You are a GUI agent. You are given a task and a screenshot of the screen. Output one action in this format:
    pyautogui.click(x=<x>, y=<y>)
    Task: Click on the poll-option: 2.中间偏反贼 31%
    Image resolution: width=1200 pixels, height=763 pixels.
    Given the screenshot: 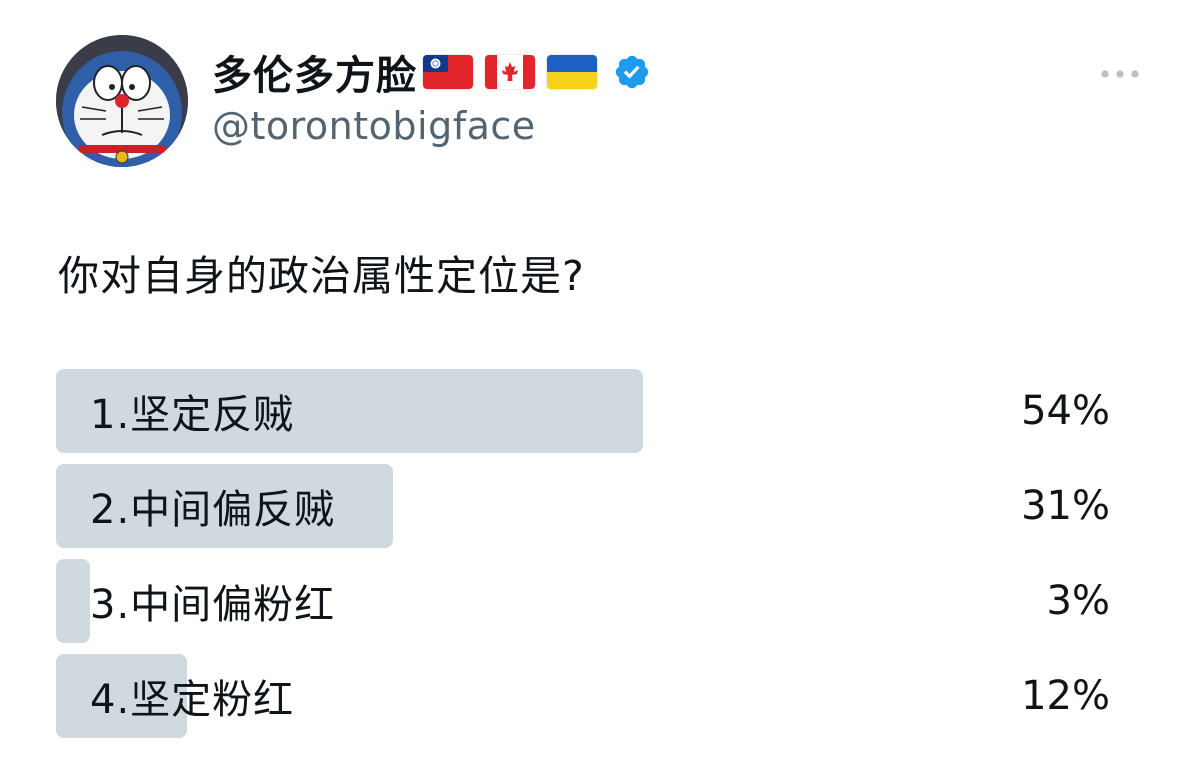 What is the action you would take?
    pyautogui.click(x=584, y=506)
    